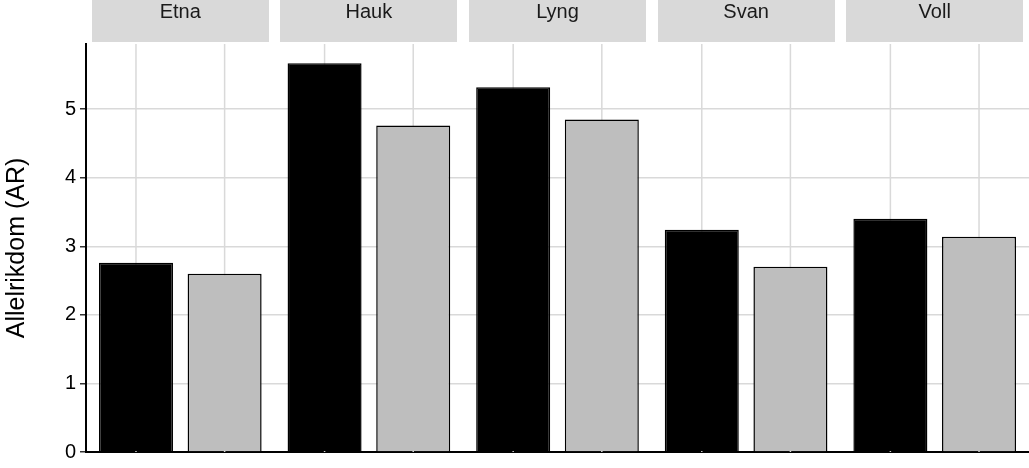 The image size is (1029, 468). What do you see at coordinates (70, 450) in the screenshot?
I see `y-tick-label: 0` at bounding box center [70, 450].